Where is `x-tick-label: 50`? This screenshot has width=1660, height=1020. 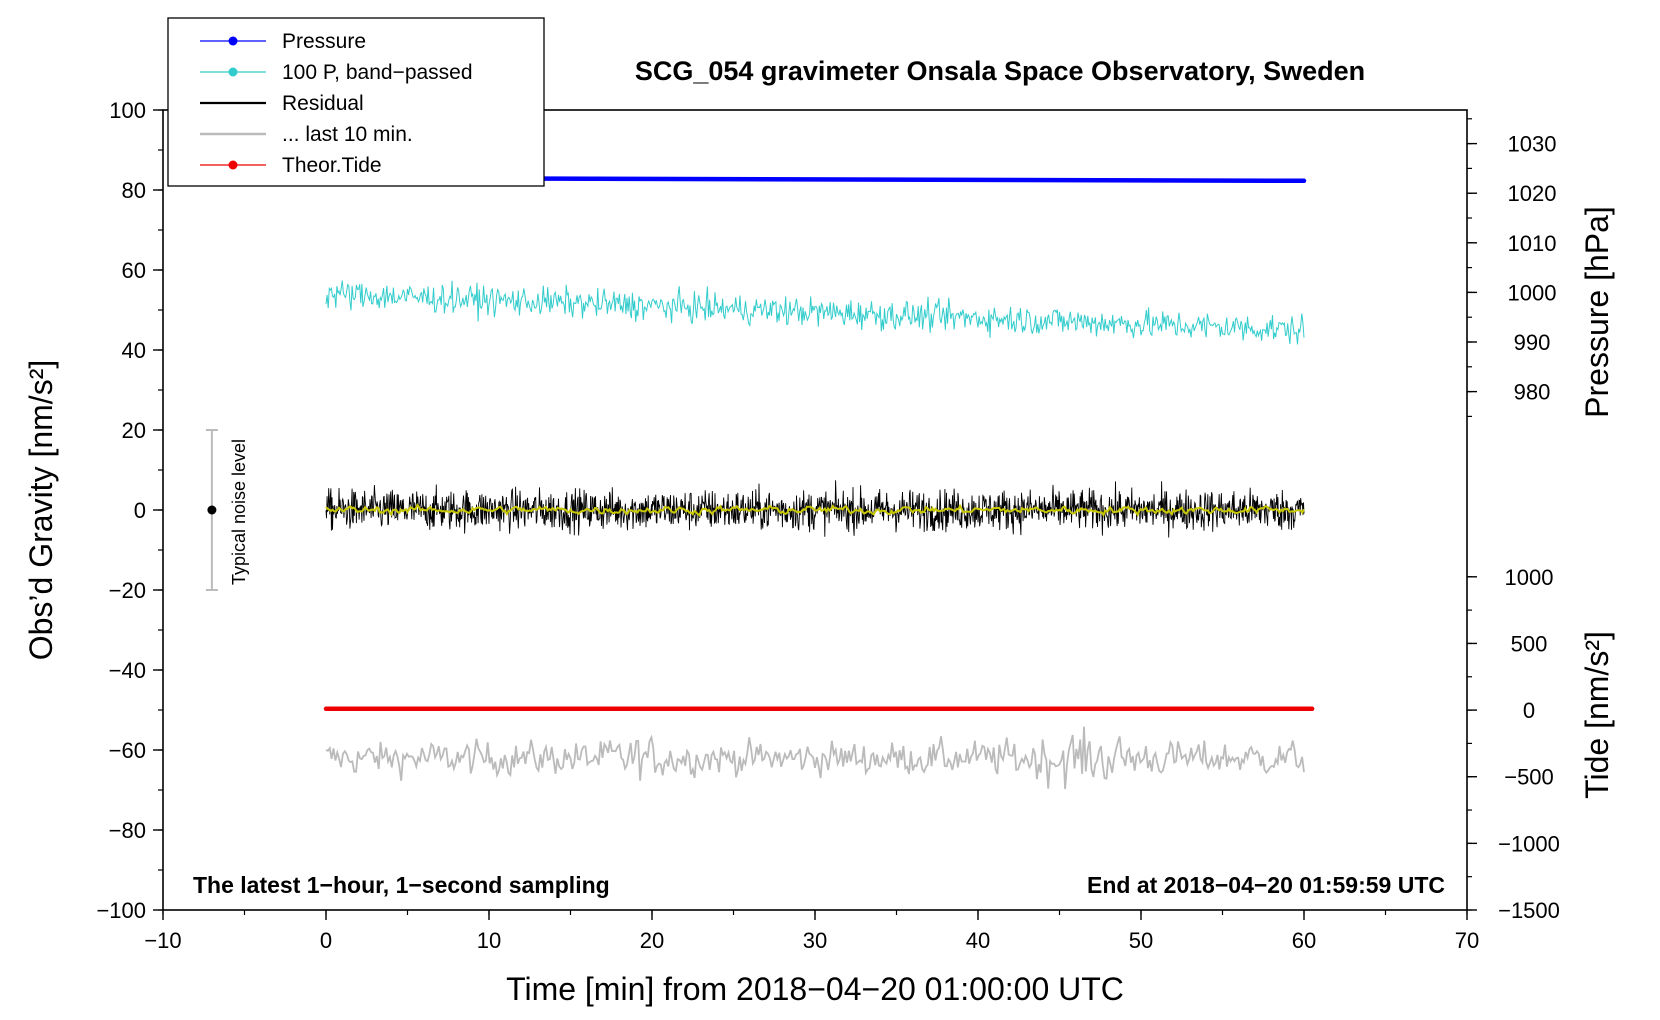 x-tick-label: 50 is located at coordinates (1141, 940).